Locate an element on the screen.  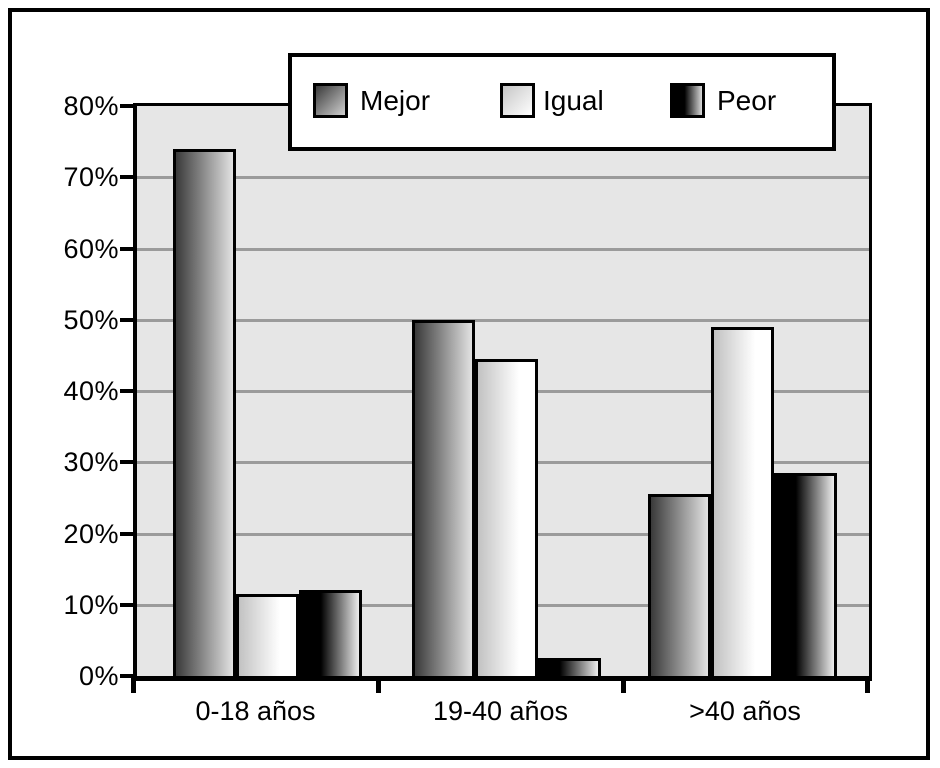
legend-swatch-igual is located at coordinates (517, 100).